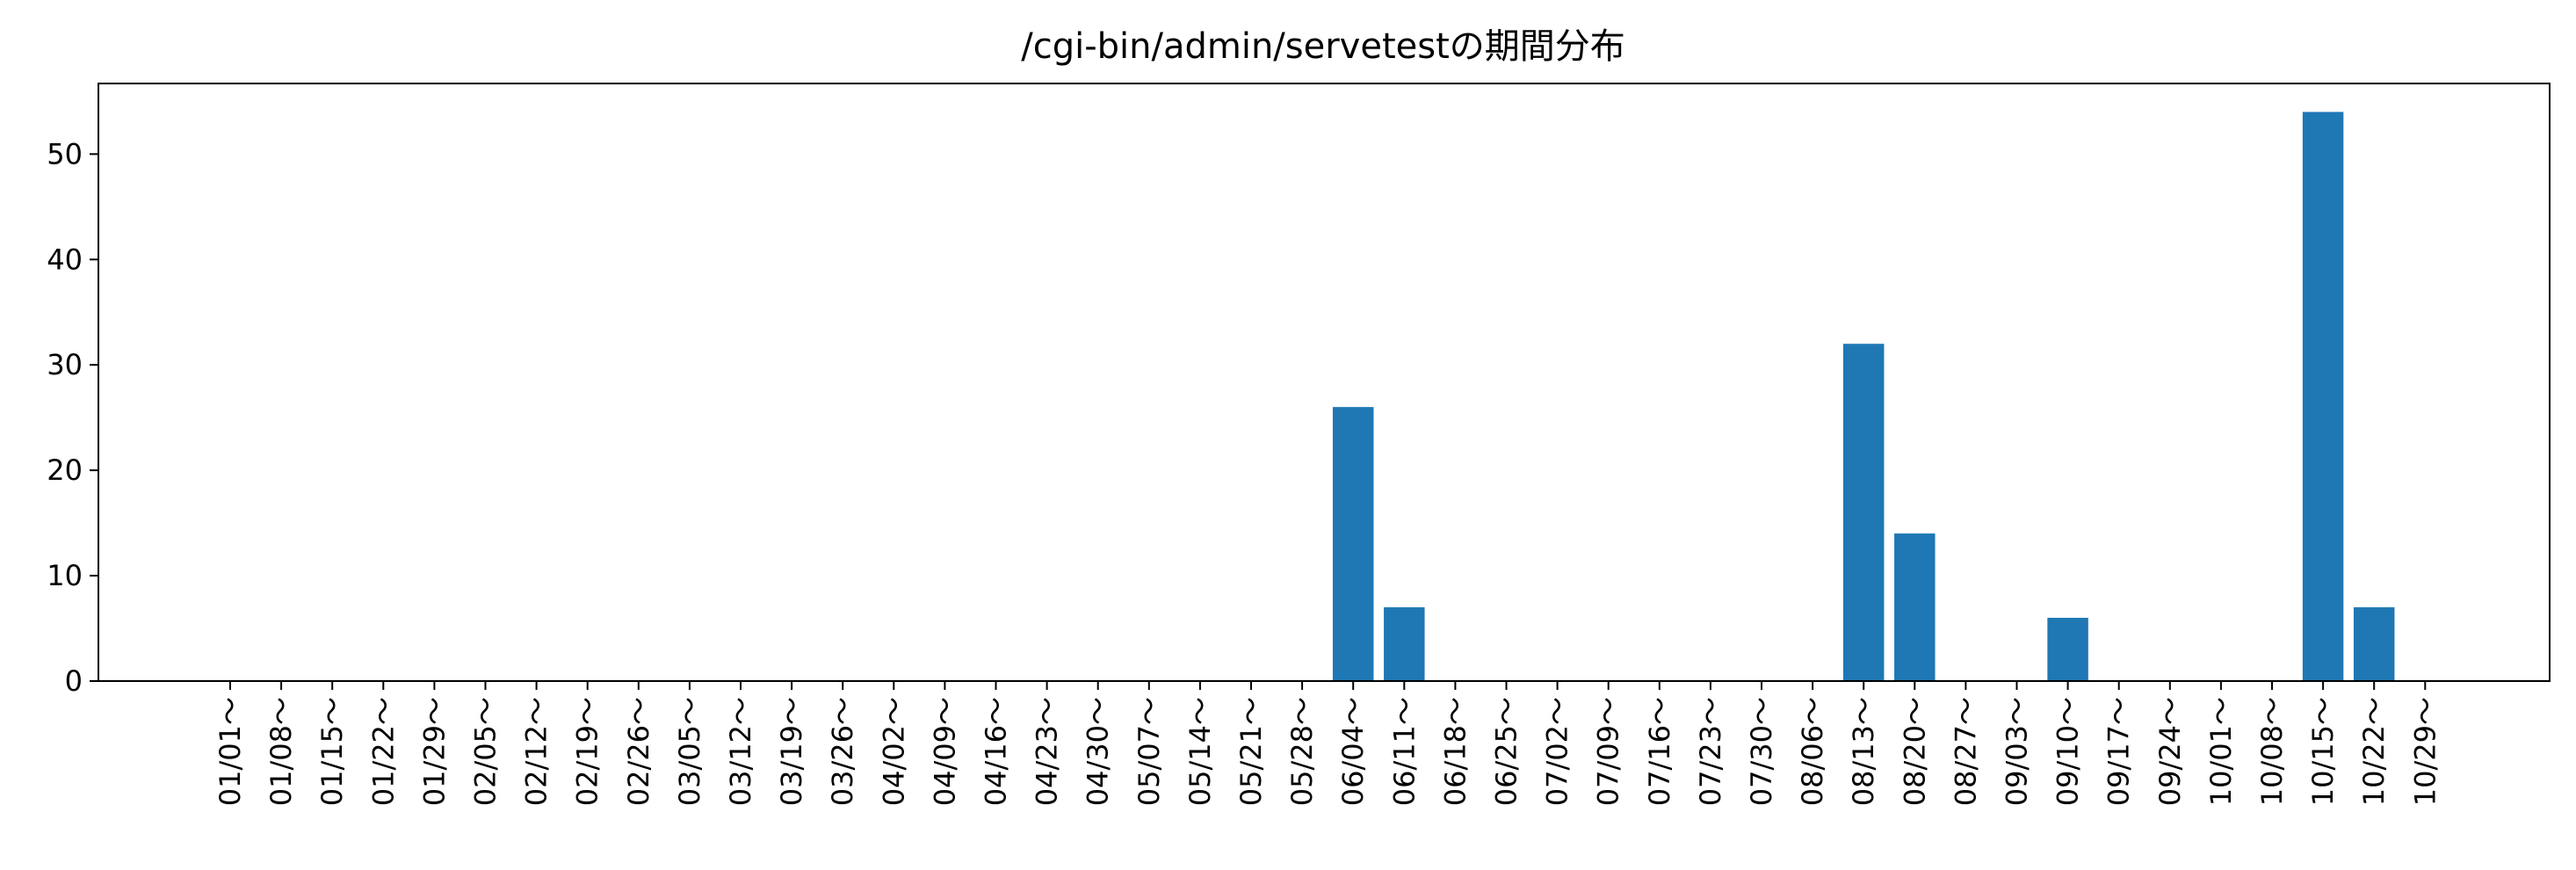 Image resolution: width=2576 pixels, height=870 pixels. I want to click on x-tick-label-39: 10/01～, so click(2221, 751).